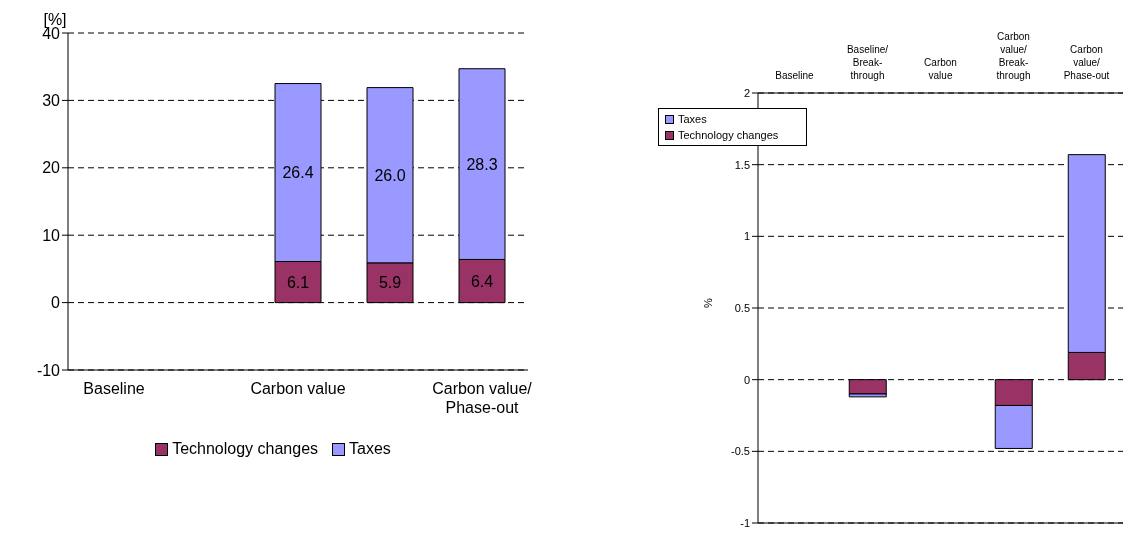  Describe the element at coordinates (51, 101) in the screenshot. I see `y-tick-label: 30` at that location.